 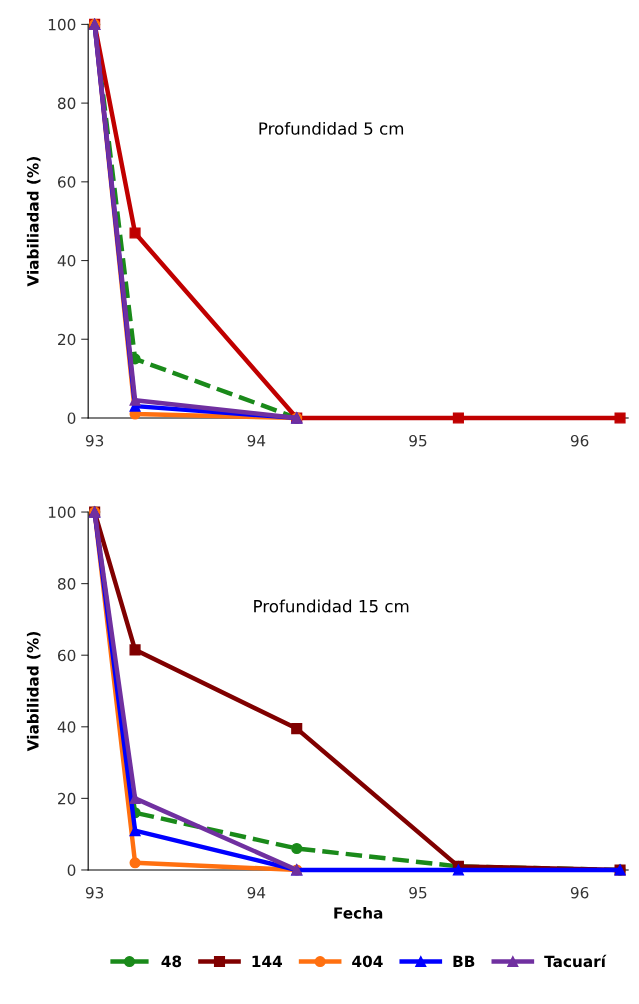 What do you see at coordinates (33, 222) in the screenshot?
I see `y-axis-title: Viabiliadad (%)` at bounding box center [33, 222].